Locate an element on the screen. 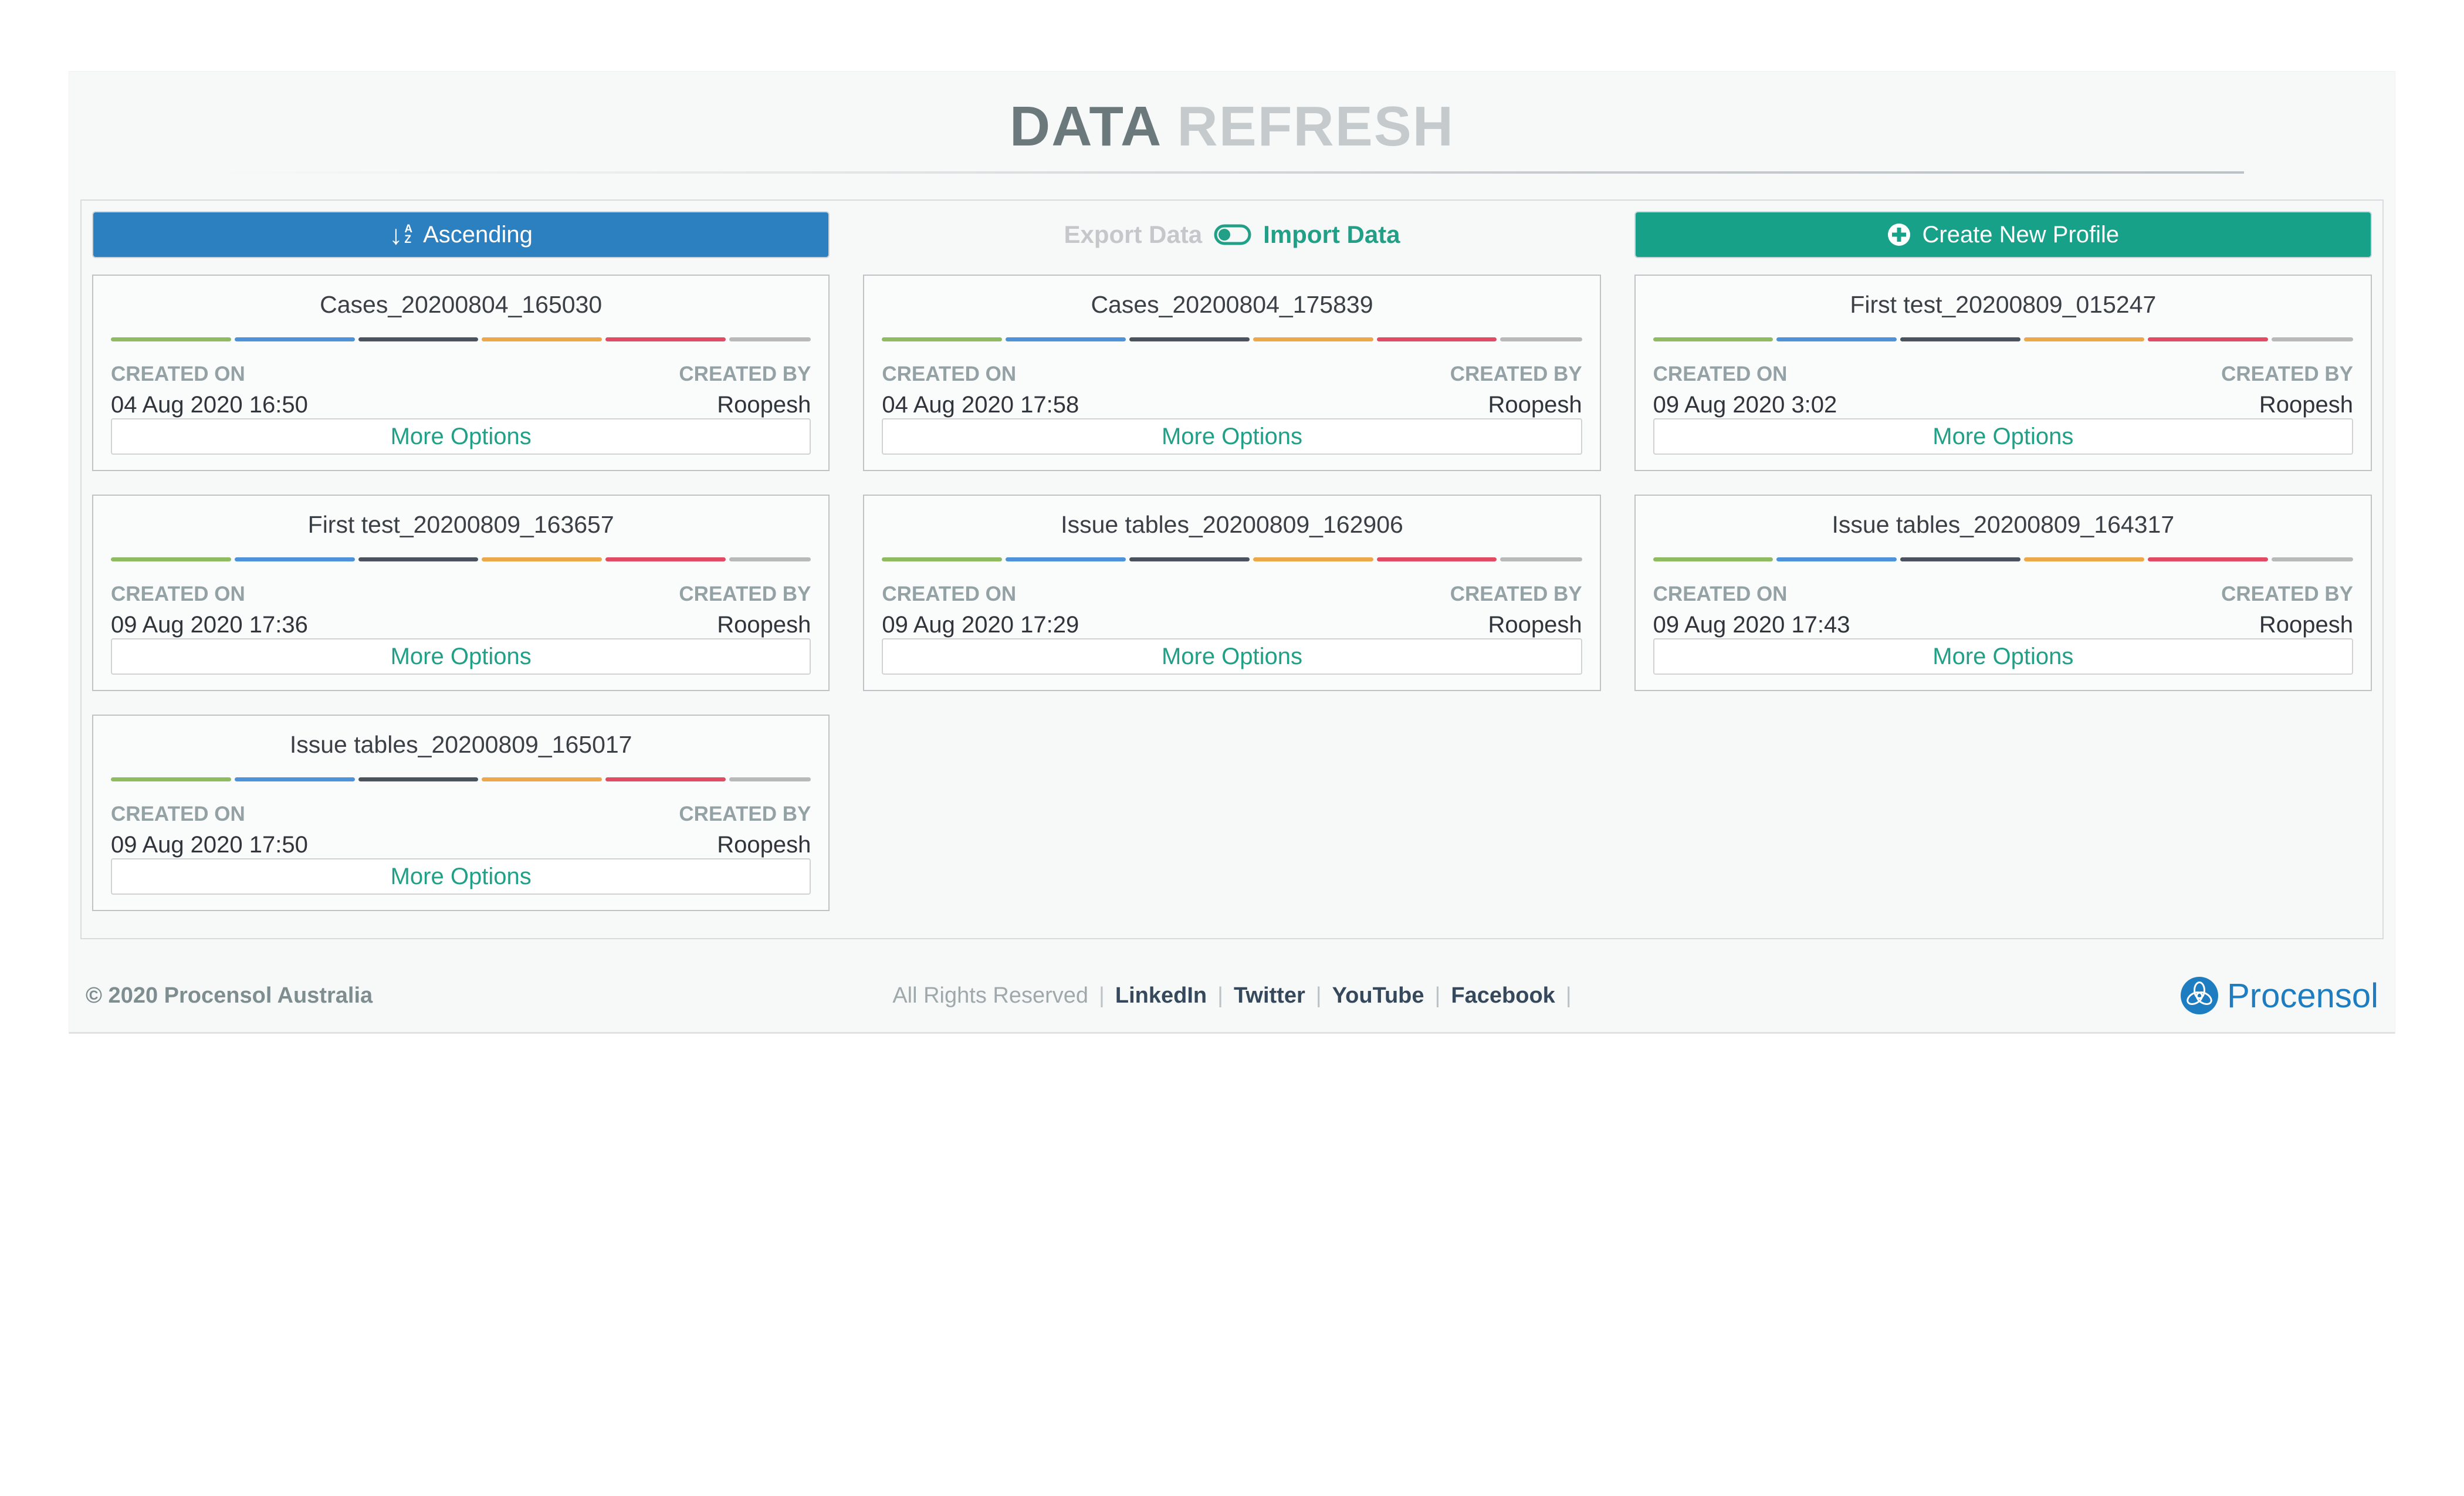 This screenshot has width=2464, height=1496. toggle-icon is located at coordinates (1233, 235).